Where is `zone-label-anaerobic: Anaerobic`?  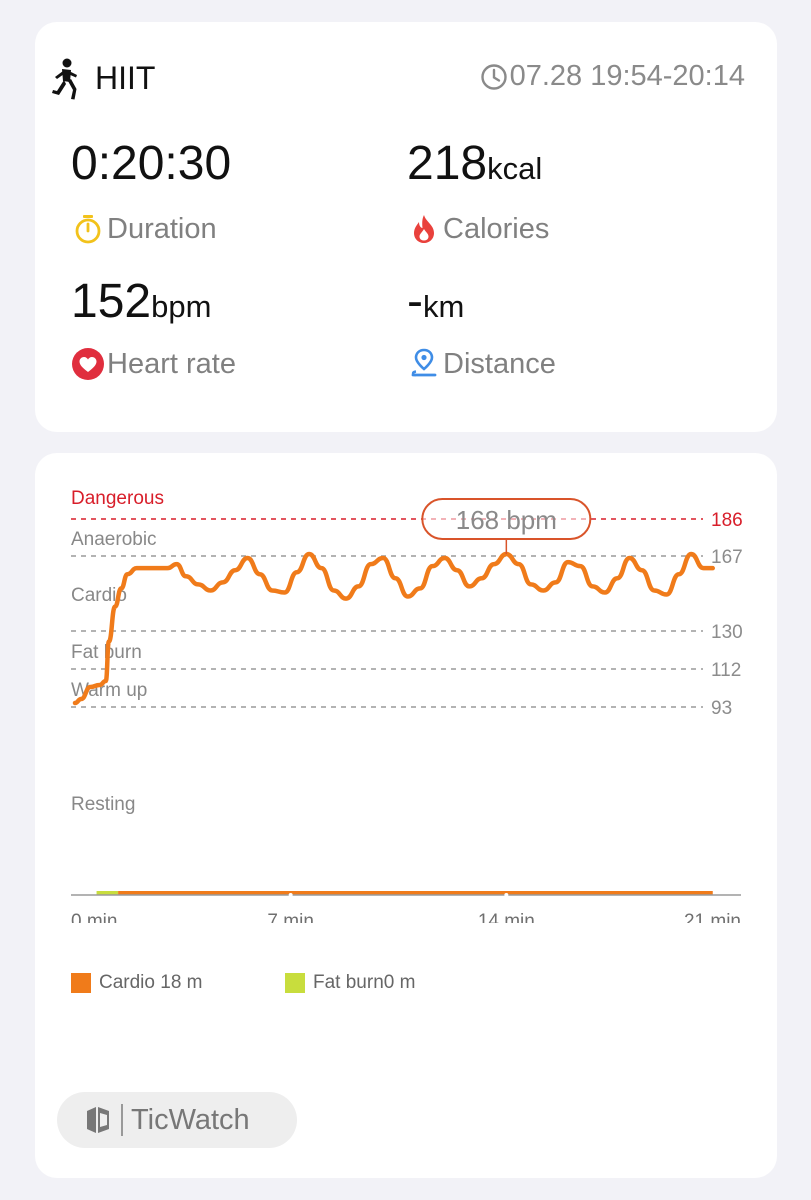
zone-label-anaerobic: Anaerobic is located at coordinates (114, 539).